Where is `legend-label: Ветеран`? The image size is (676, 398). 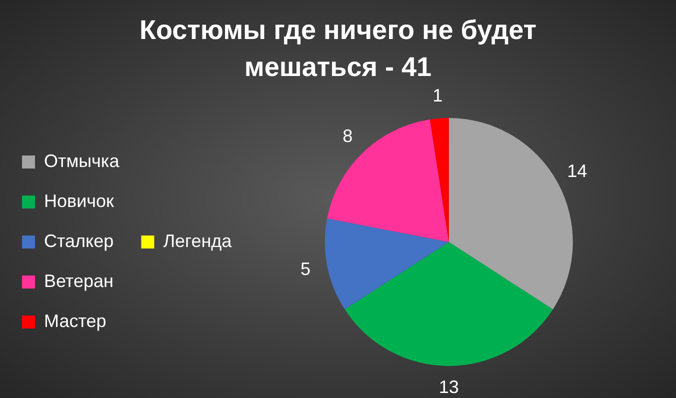 legend-label: Ветеран is located at coordinates (79, 280).